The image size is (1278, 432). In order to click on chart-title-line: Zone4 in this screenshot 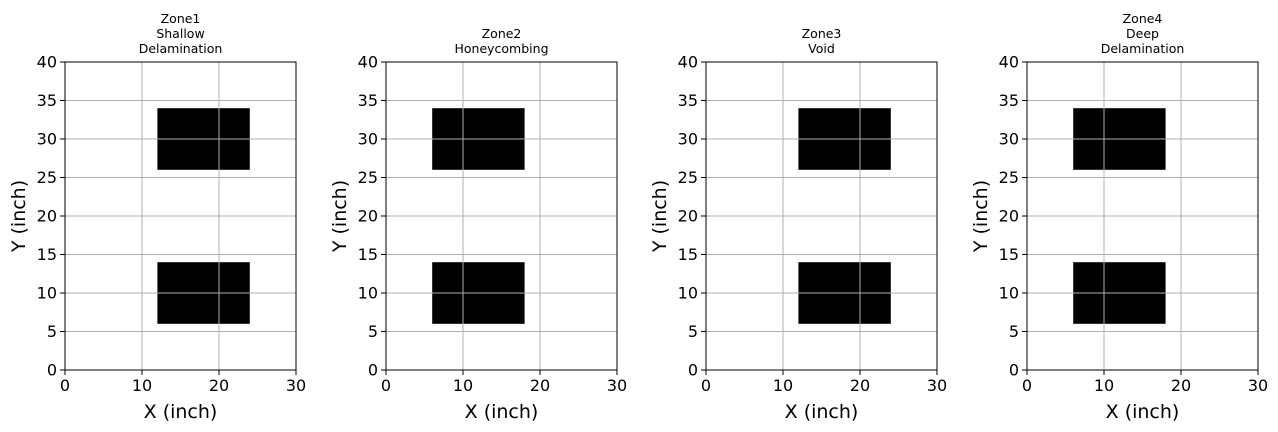, I will do `click(1143, 18)`.